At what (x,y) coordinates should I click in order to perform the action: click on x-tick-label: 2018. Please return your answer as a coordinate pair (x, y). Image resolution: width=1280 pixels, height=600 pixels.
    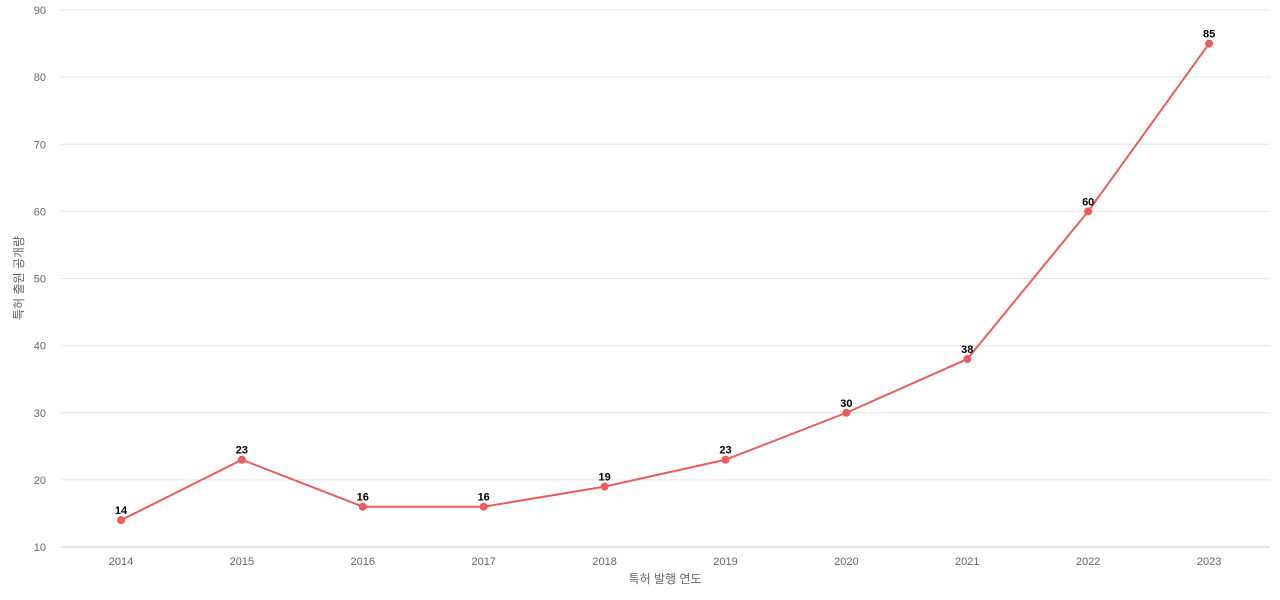
    Looking at the image, I should click on (604, 562).